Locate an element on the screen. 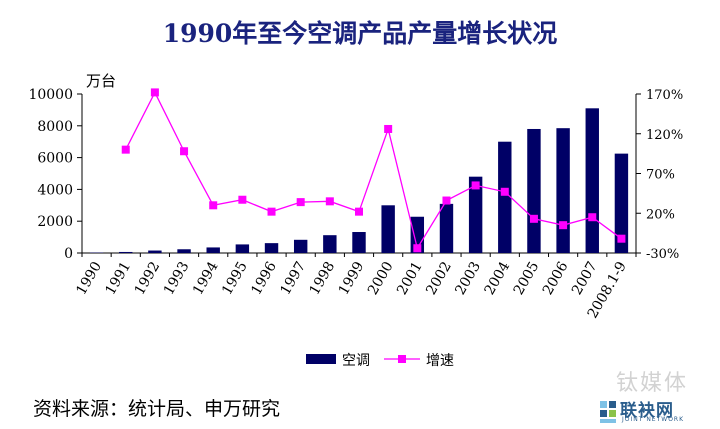 Image resolution: width=720 pixels, height=429 pixels. x-axis-tick-label: 2003 is located at coordinates (468, 278).